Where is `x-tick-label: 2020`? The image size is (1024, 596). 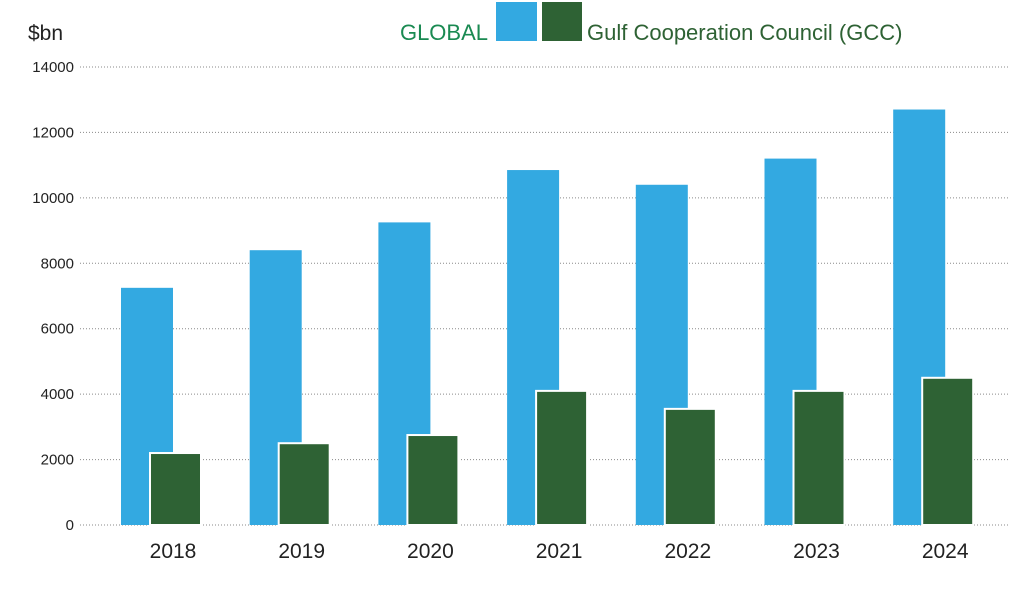
x-tick-label: 2020 is located at coordinates (430, 551).